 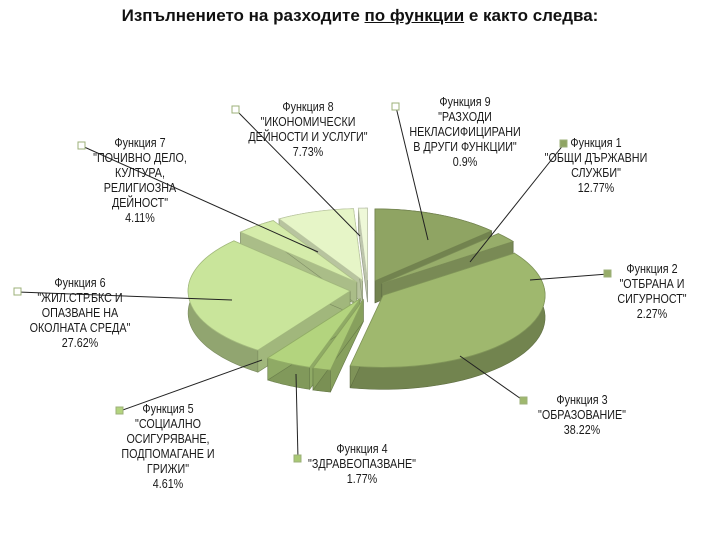 What do you see at coordinates (168, 469) in the screenshot?
I see `slice-category-line: ГРИЖИ"` at bounding box center [168, 469].